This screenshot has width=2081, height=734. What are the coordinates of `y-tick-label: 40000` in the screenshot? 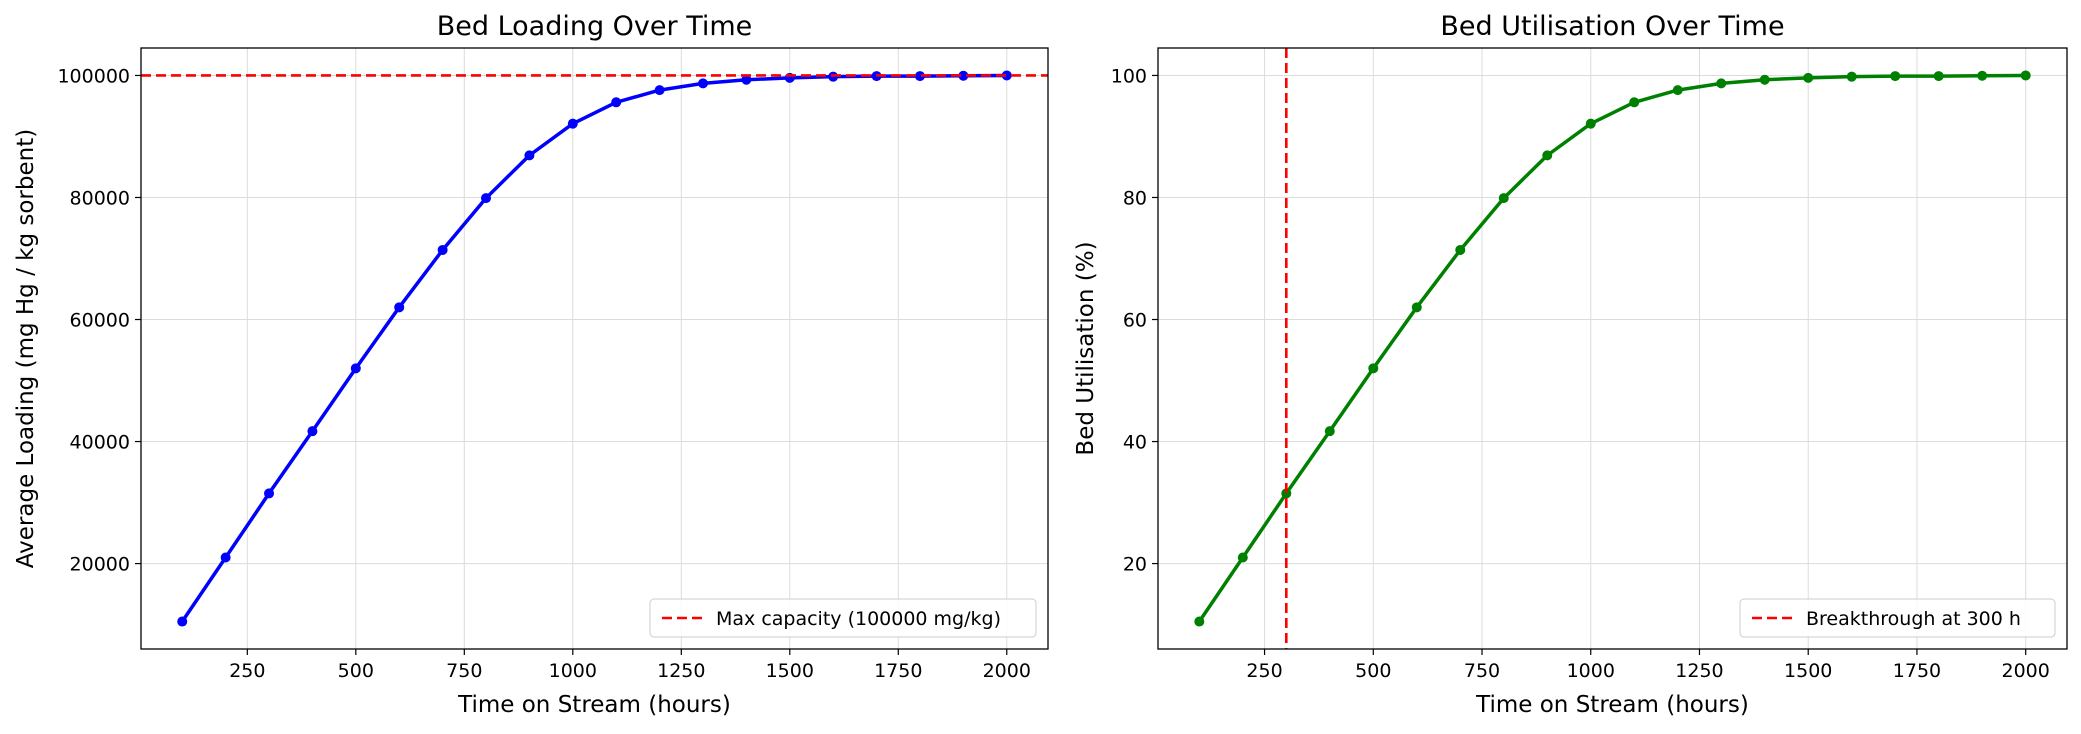 It's located at (100, 443).